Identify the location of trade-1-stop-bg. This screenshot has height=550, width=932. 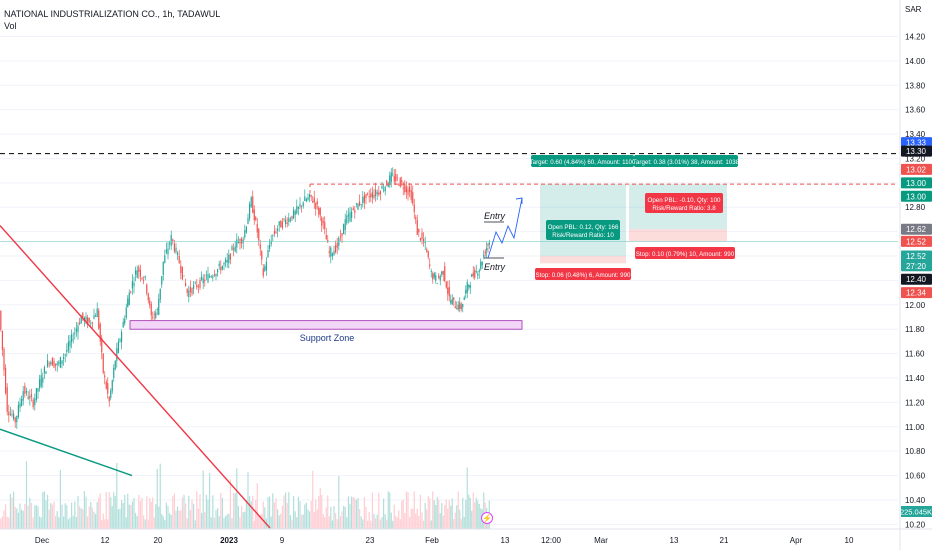
(583, 274).